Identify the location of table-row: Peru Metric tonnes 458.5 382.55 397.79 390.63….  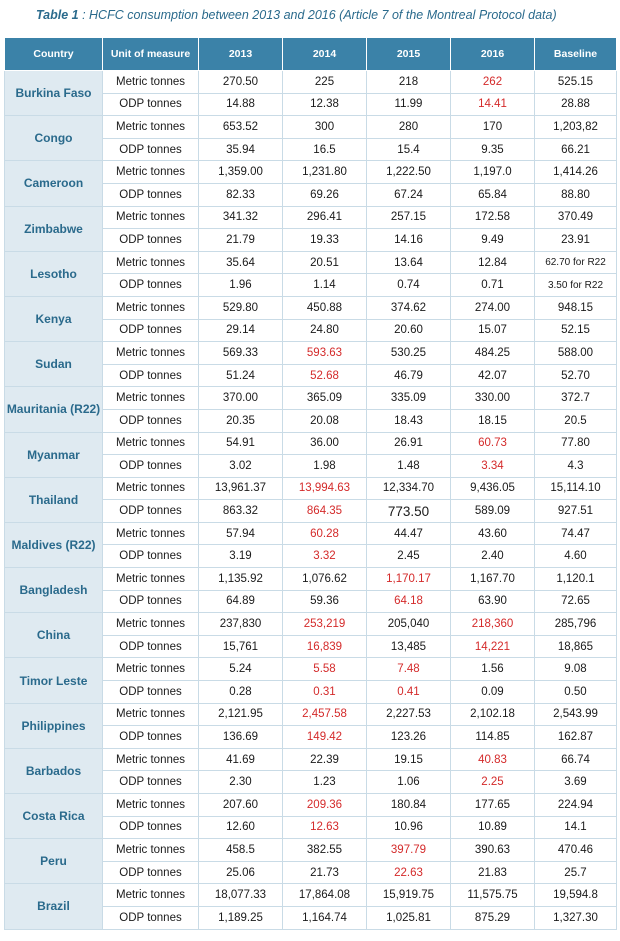
(310, 861).